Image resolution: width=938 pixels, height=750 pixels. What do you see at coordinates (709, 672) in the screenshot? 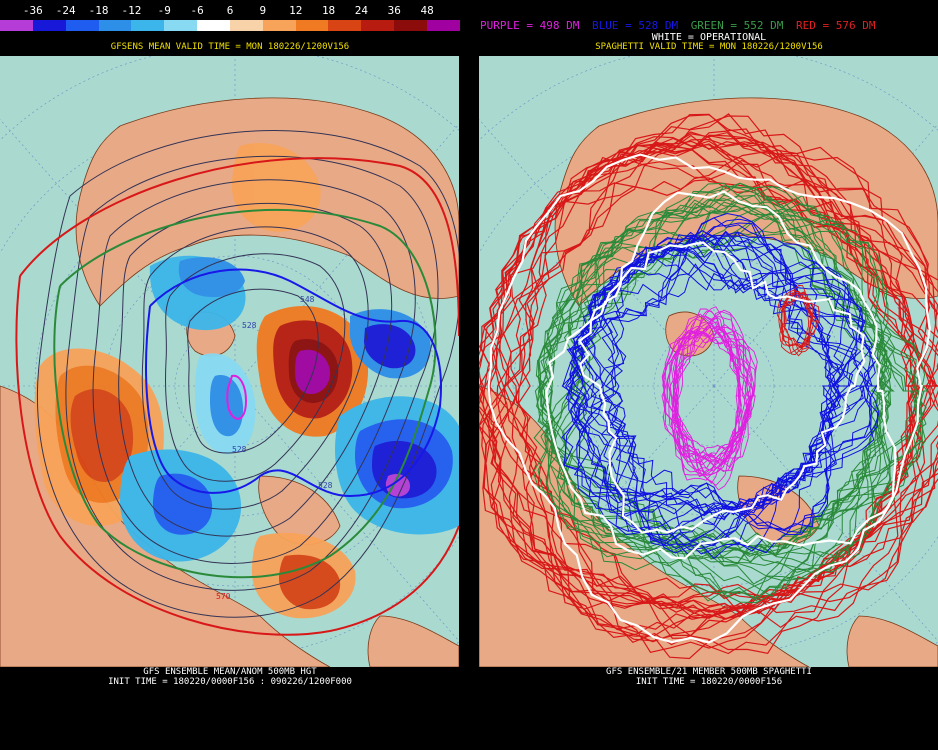
I see `right-footer-line1: GFS ENSEMBLE/21 MEMBER 500MB SPAGHETTI` at bounding box center [709, 672].